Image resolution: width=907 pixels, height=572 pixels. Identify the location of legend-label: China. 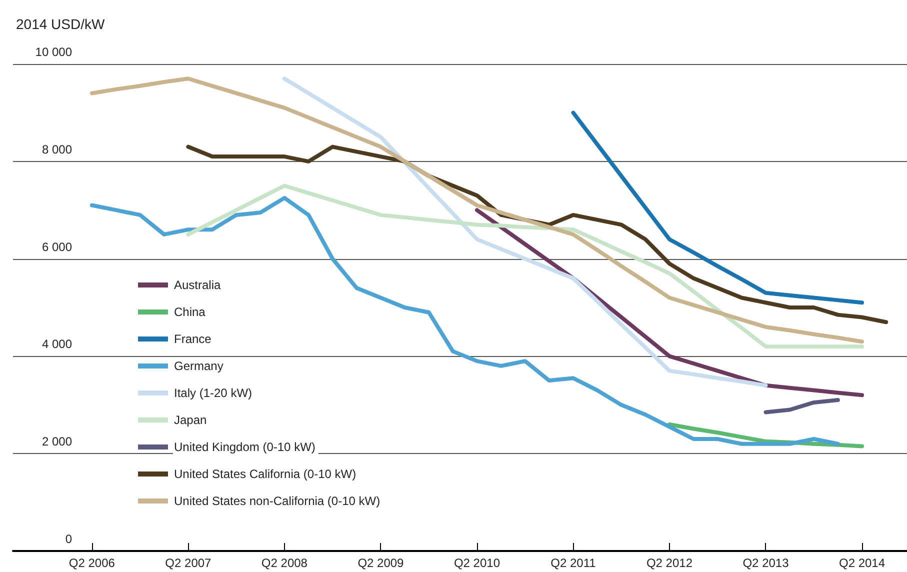
(190, 312).